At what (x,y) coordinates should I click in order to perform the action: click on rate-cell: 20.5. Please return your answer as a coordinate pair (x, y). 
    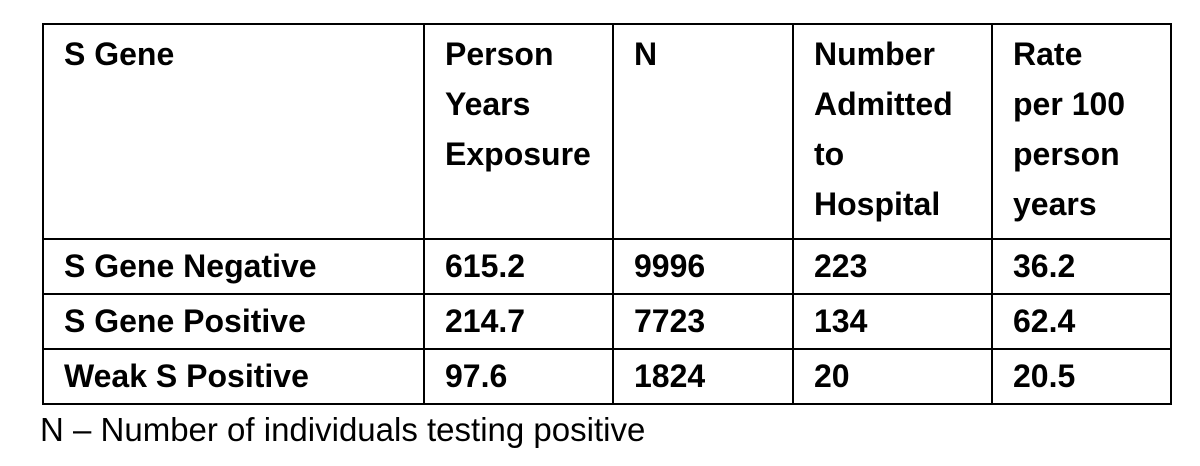
    Looking at the image, I should click on (1081, 376).